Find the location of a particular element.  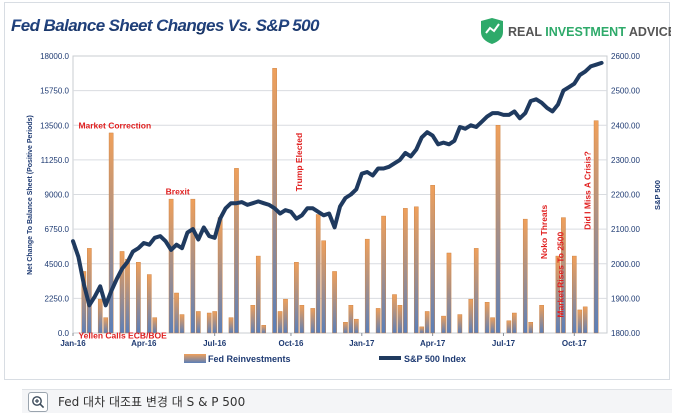

y-tick-label-right: 2300.00 is located at coordinates (625, 160).